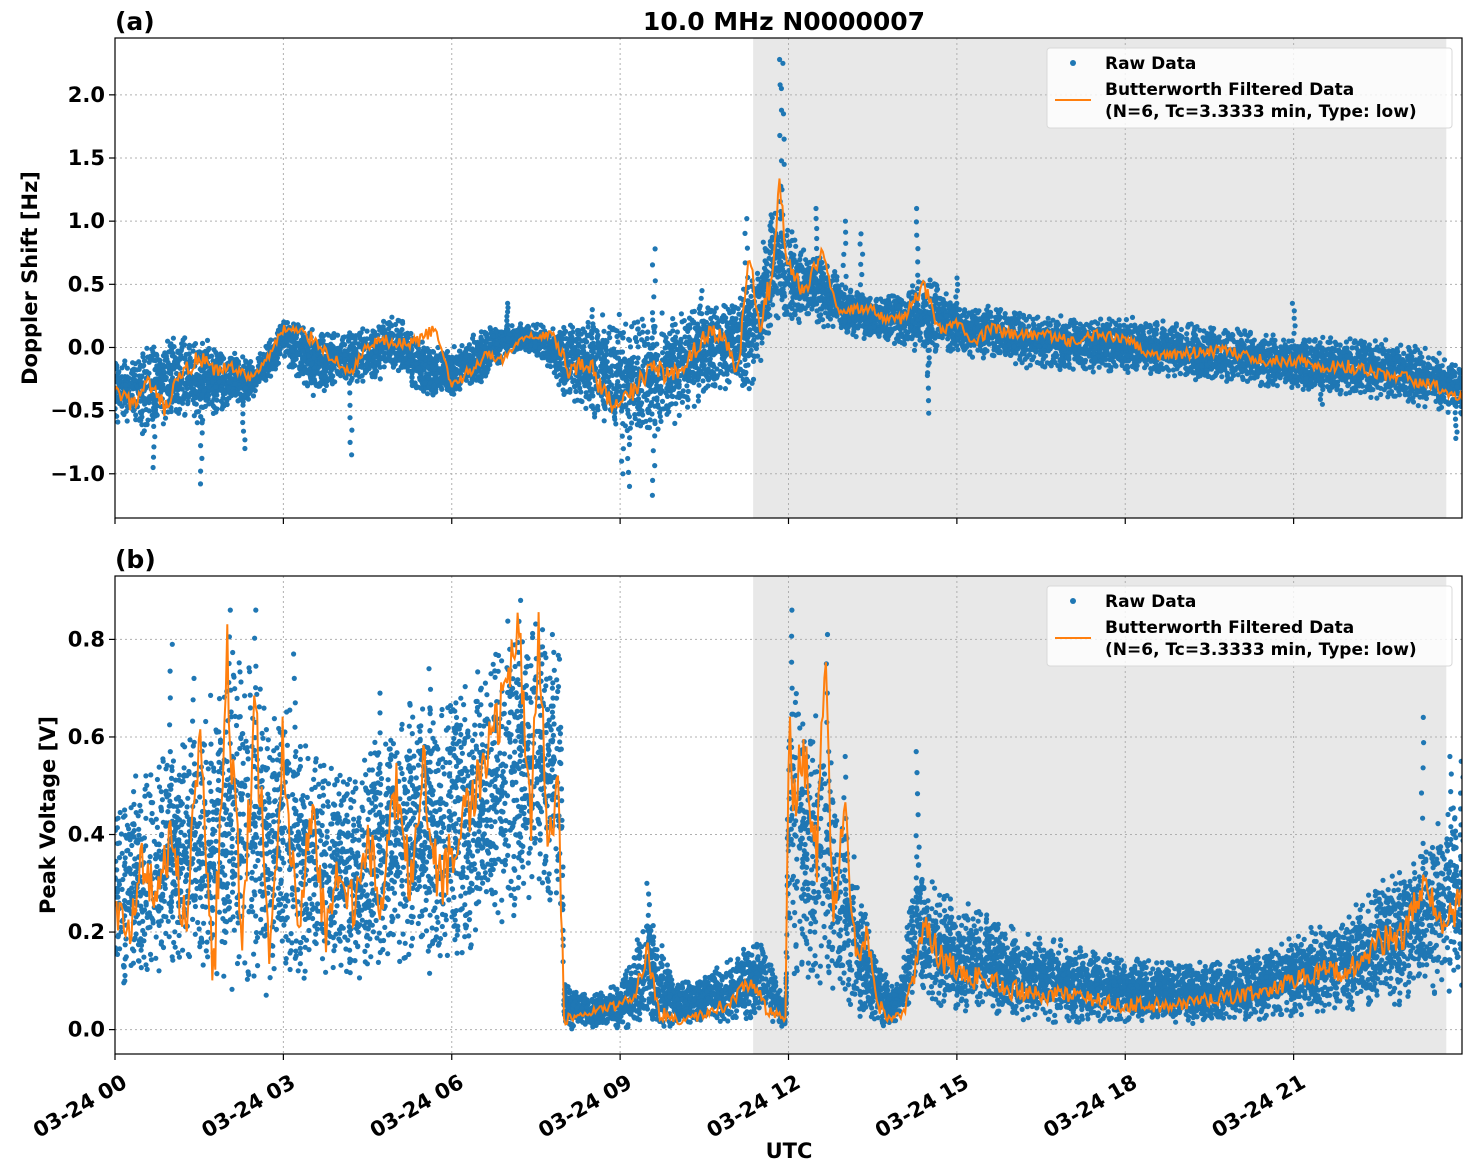 This screenshot has width=1471, height=1172. I want to click on x-axis-label: UTC, so click(789, 1151).